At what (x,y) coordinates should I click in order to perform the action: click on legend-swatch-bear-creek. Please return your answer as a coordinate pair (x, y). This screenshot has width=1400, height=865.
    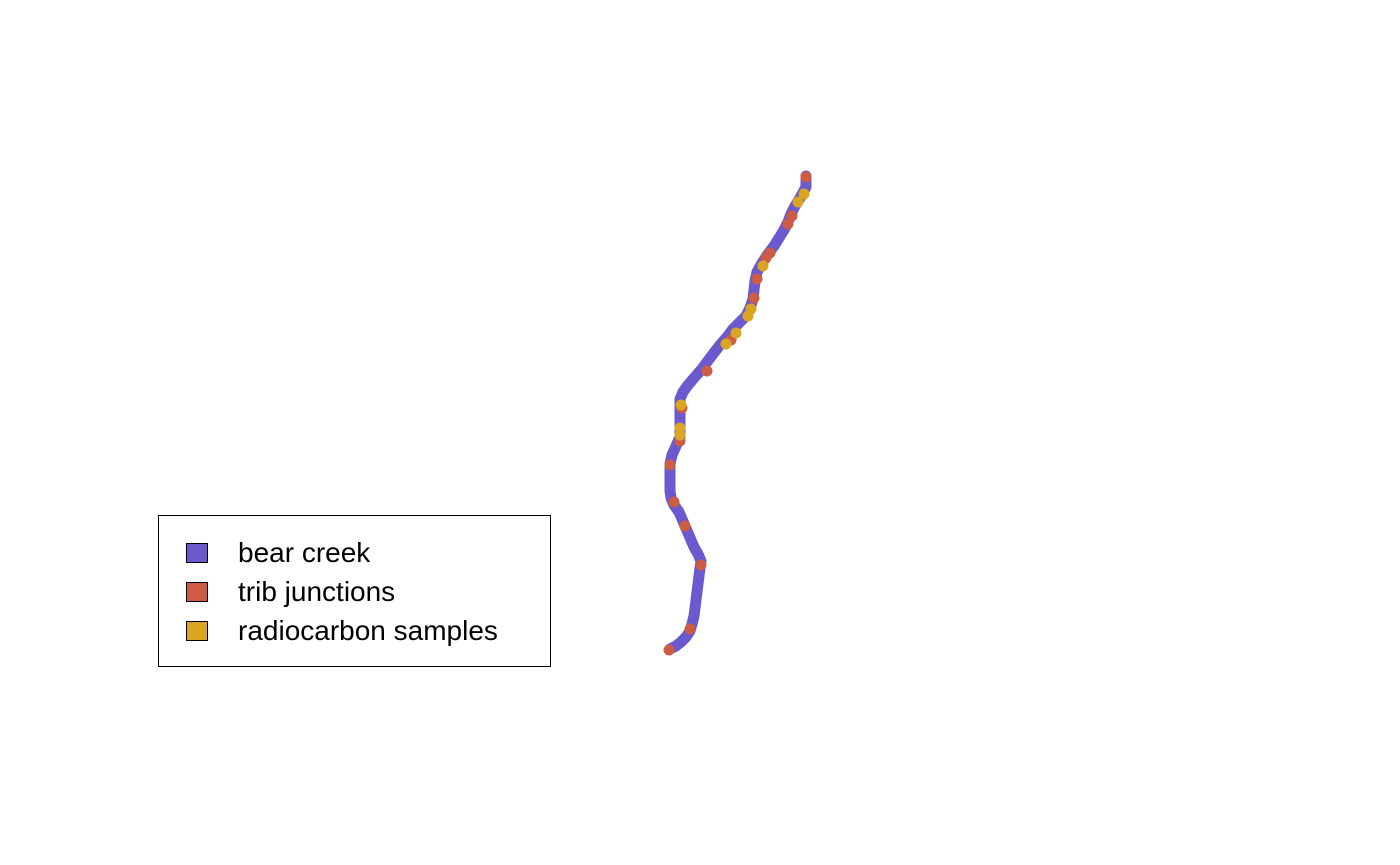
    Looking at the image, I should click on (197, 553).